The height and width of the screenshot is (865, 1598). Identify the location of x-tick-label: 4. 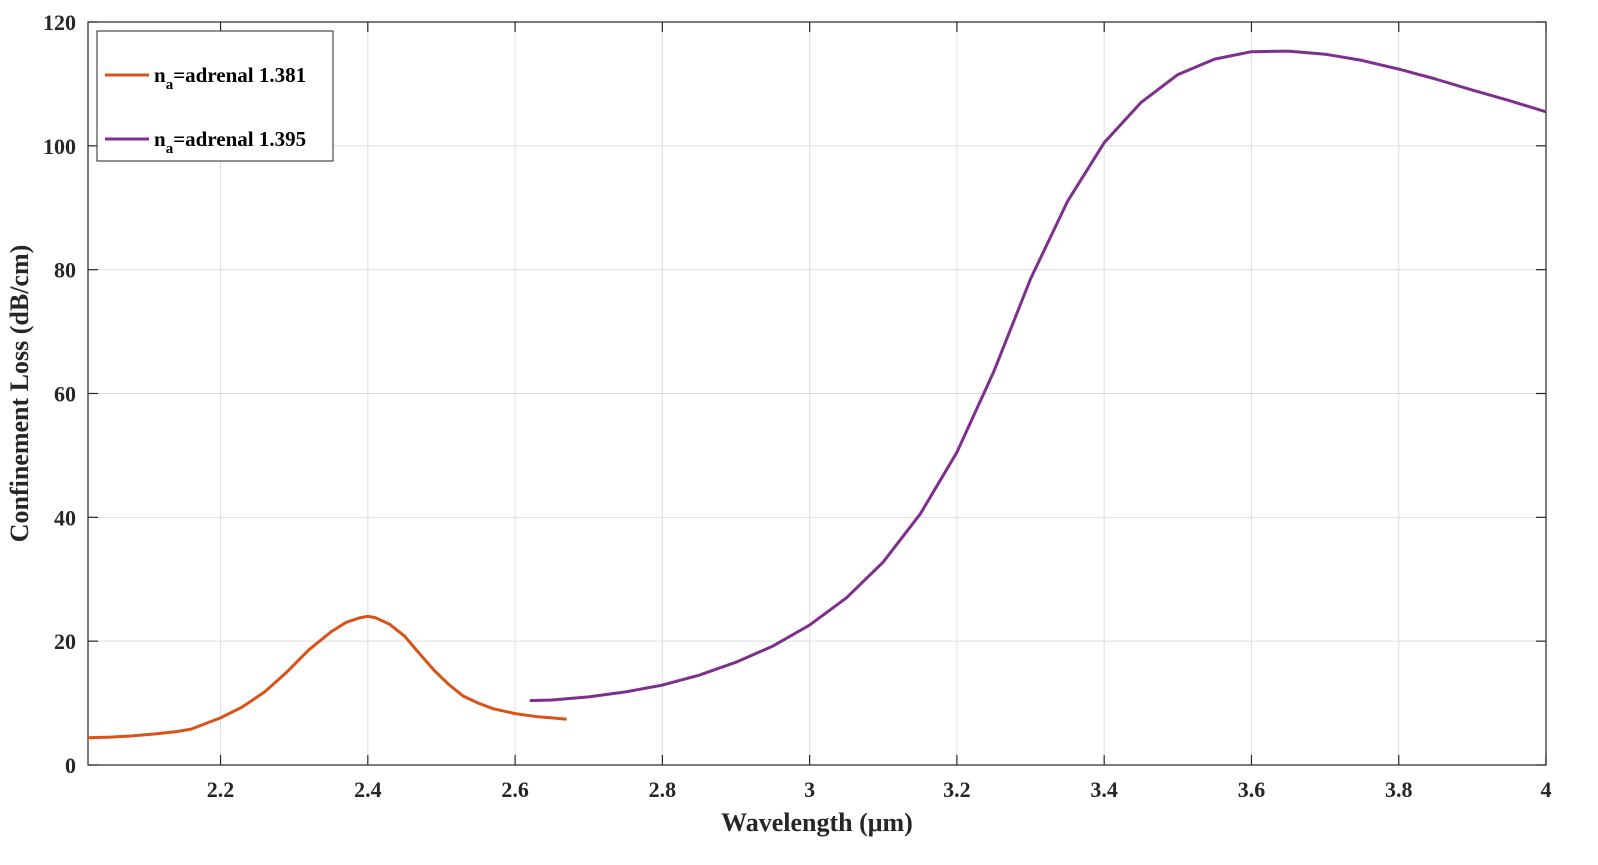
(1546, 789).